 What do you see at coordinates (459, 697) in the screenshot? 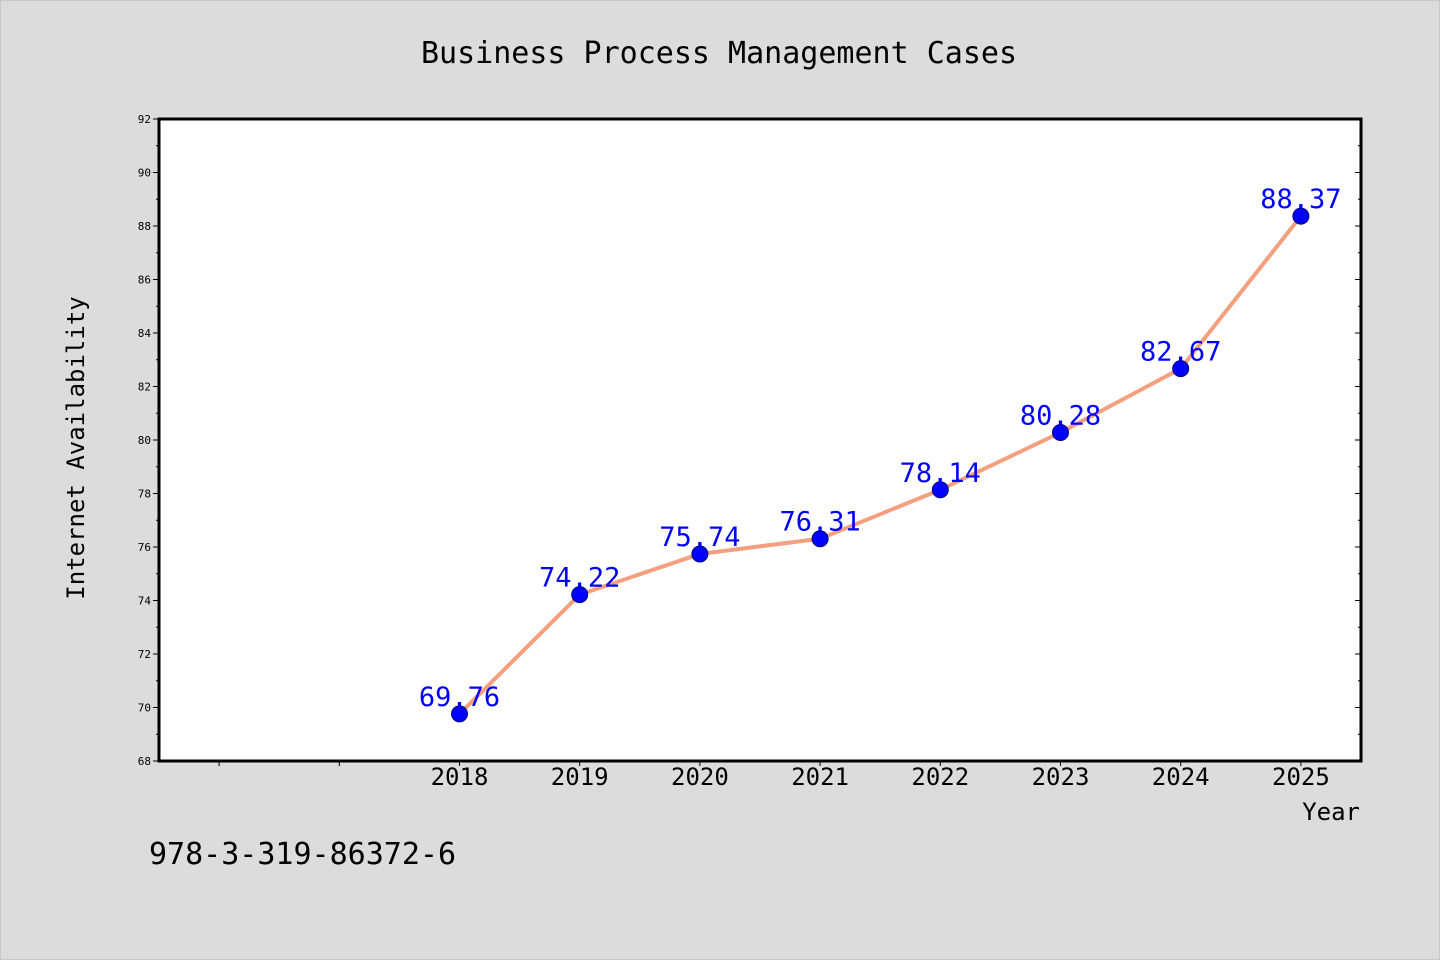
I see `data-label: 69.76` at bounding box center [459, 697].